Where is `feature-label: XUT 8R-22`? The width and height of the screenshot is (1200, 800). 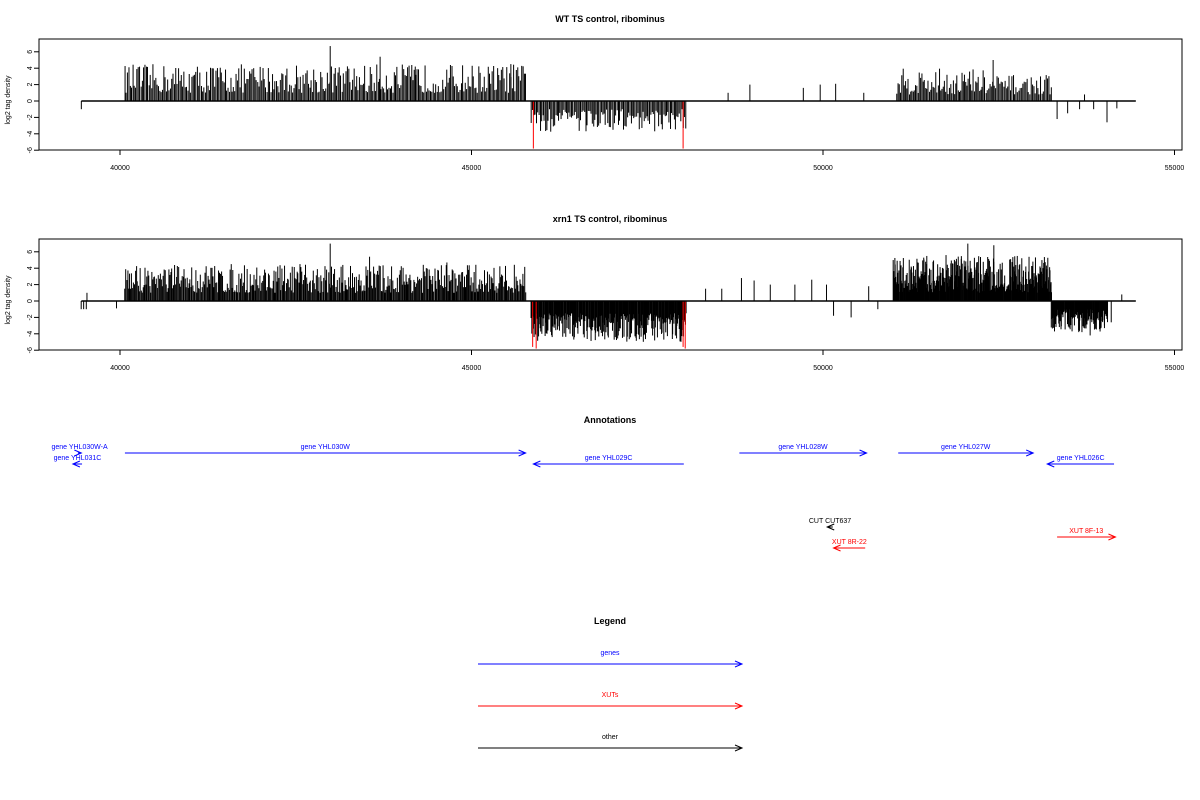
feature-label: XUT 8R-22 is located at coordinates (849, 542).